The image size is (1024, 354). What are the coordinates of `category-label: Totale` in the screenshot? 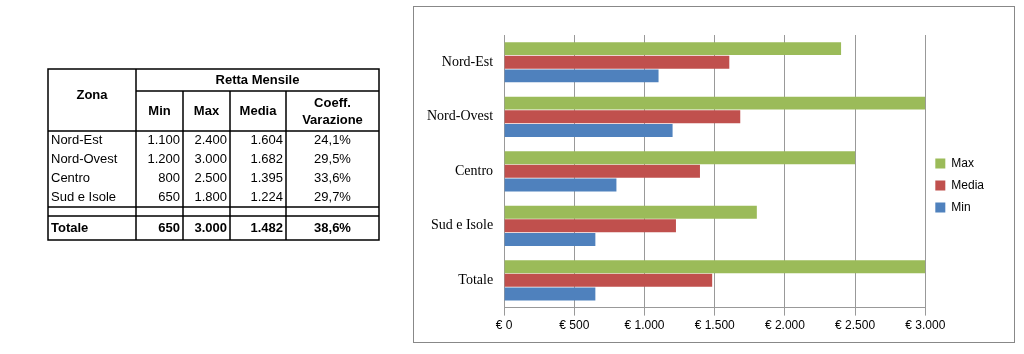 It's located at (70, 227).